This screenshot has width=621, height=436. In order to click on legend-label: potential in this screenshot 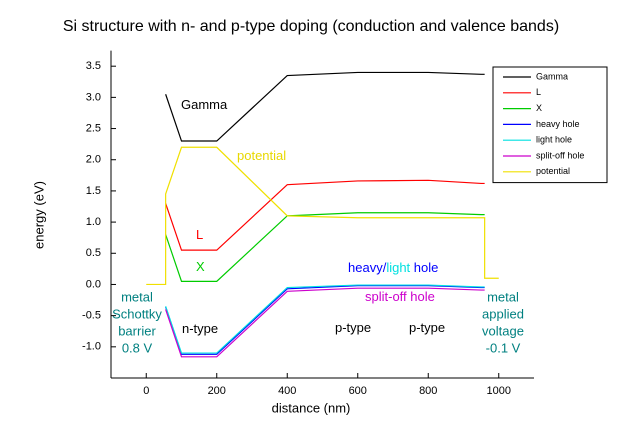, I will do `click(553, 171)`.